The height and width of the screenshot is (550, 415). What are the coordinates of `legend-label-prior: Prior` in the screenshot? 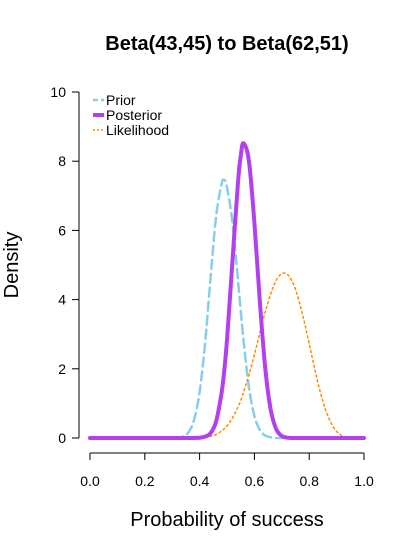 It's located at (121, 100).